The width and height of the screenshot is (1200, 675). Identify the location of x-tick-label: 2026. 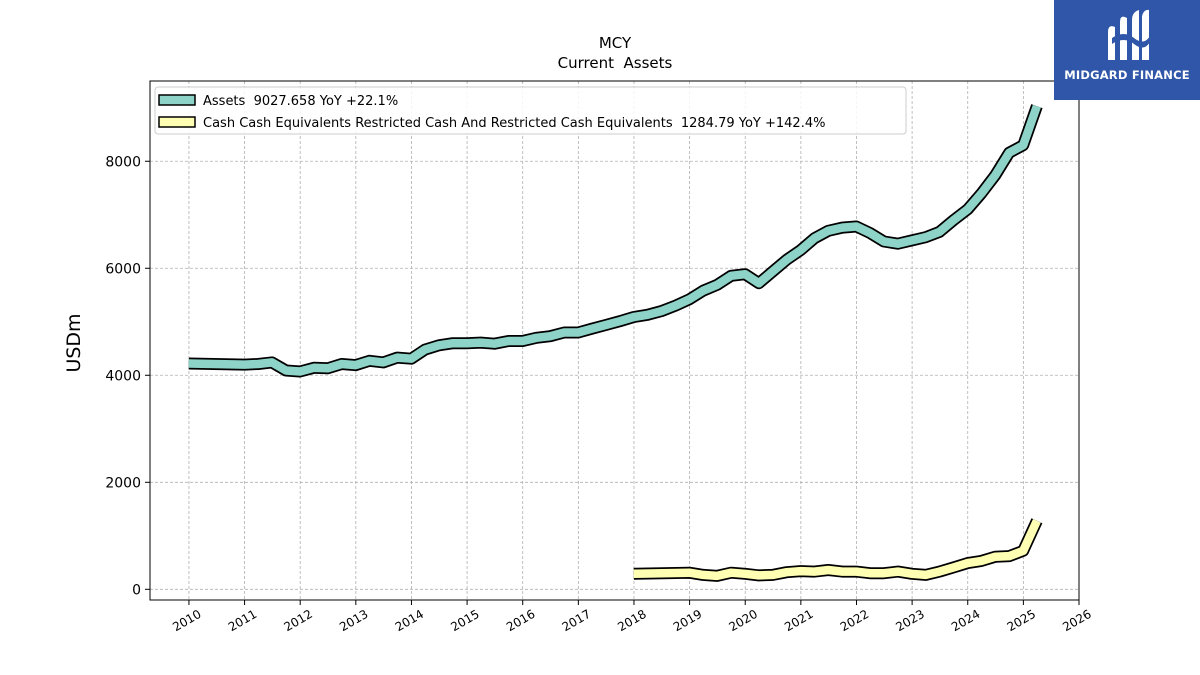
(1076, 620).